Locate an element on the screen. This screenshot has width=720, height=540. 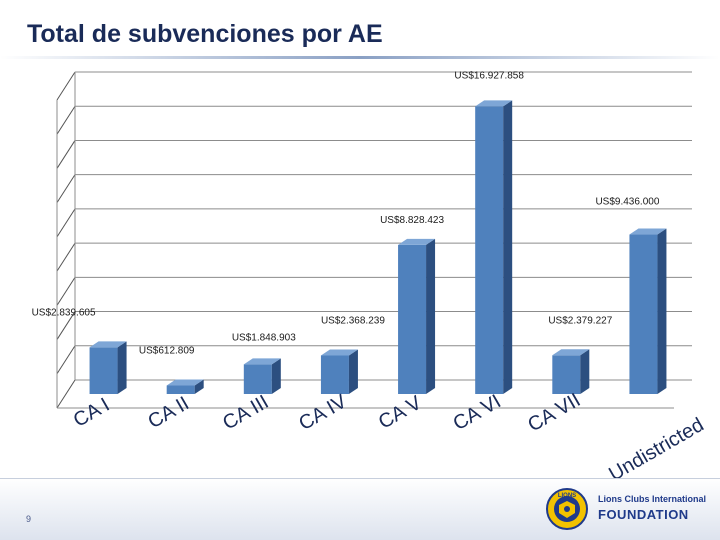
title-rule is located at coordinates (360, 57).